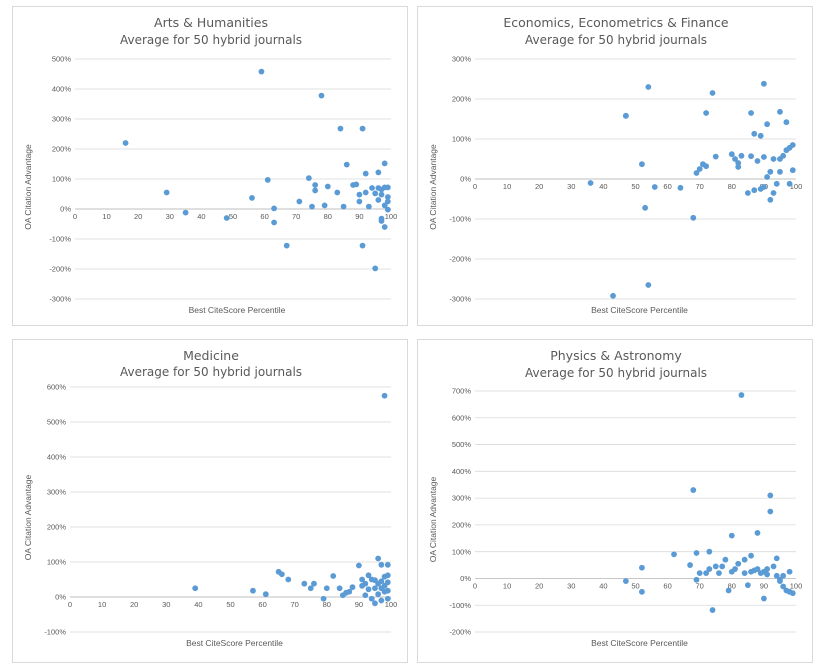 The width and height of the screenshot is (825, 672). Describe the element at coordinates (465, 578) in the screenshot. I see `y-tick-label: 0%` at that location.